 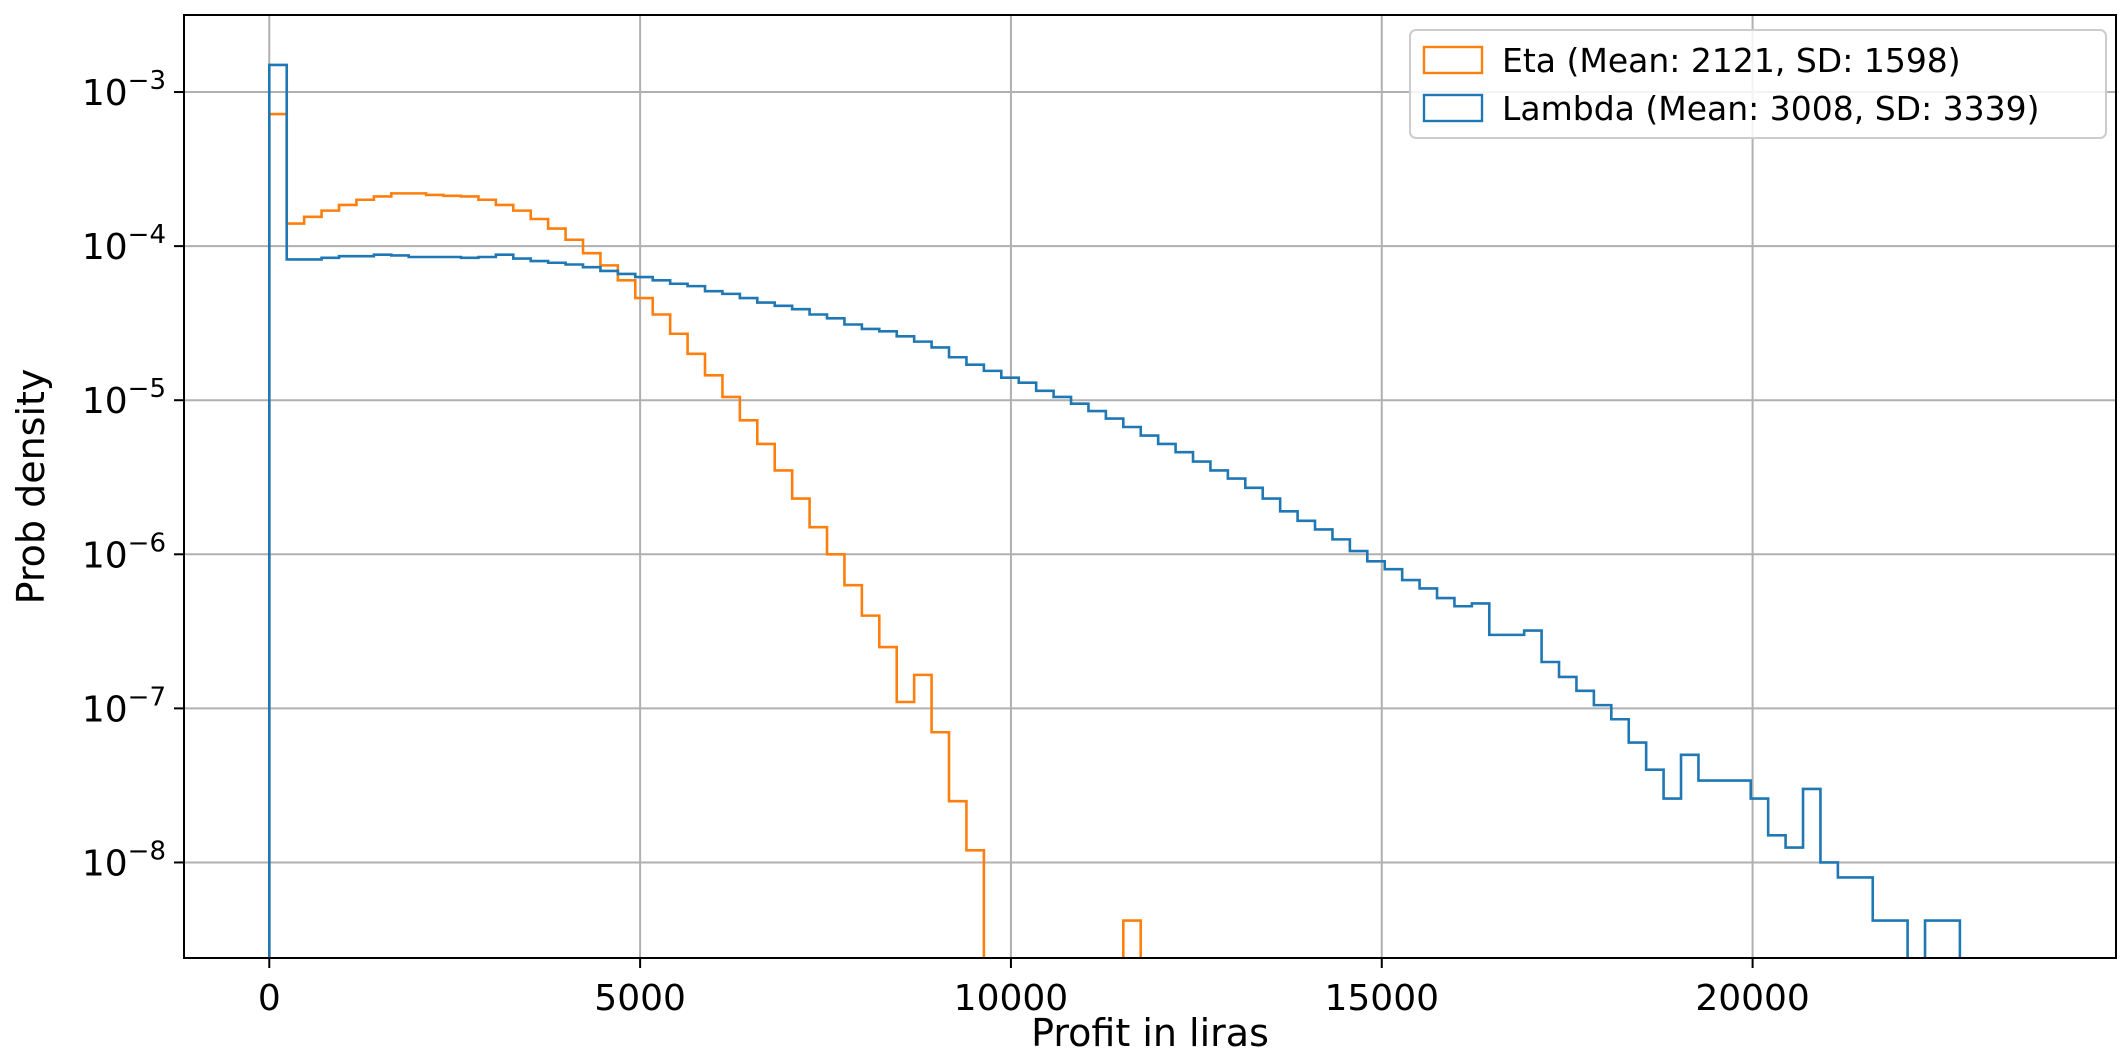 What do you see at coordinates (269, 998) in the screenshot?
I see `x-tick-label: 0` at bounding box center [269, 998].